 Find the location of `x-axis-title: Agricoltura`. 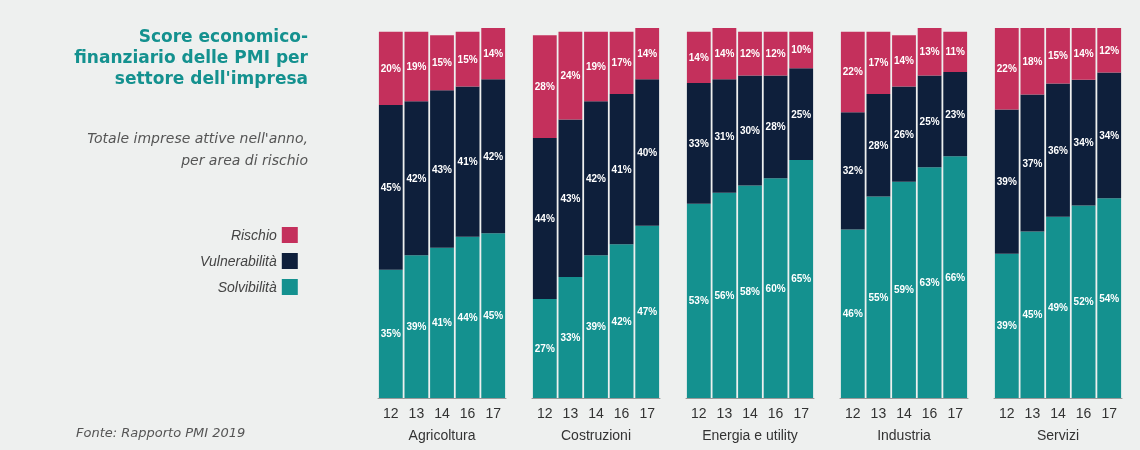

x-axis-title: Agricoltura is located at coordinates (442, 435).